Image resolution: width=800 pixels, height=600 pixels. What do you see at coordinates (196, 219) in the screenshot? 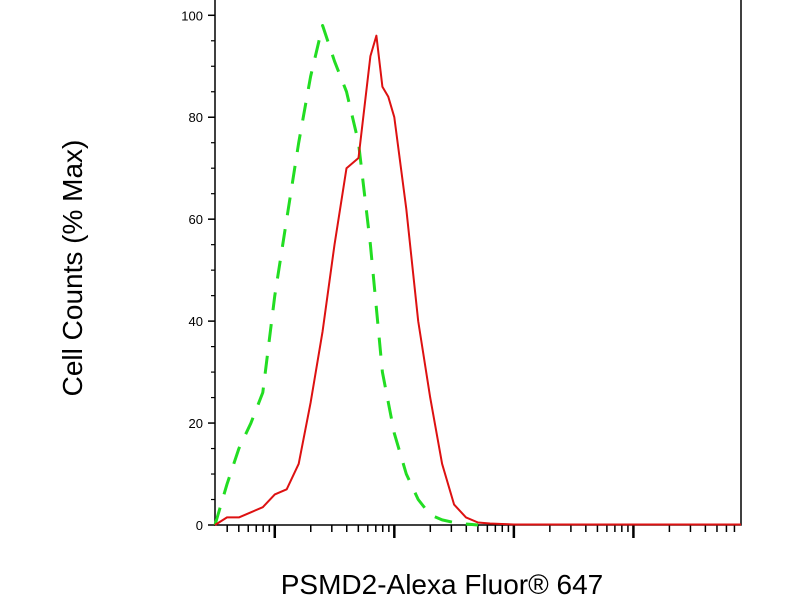
I see `y-tick-label: 60` at bounding box center [196, 219].